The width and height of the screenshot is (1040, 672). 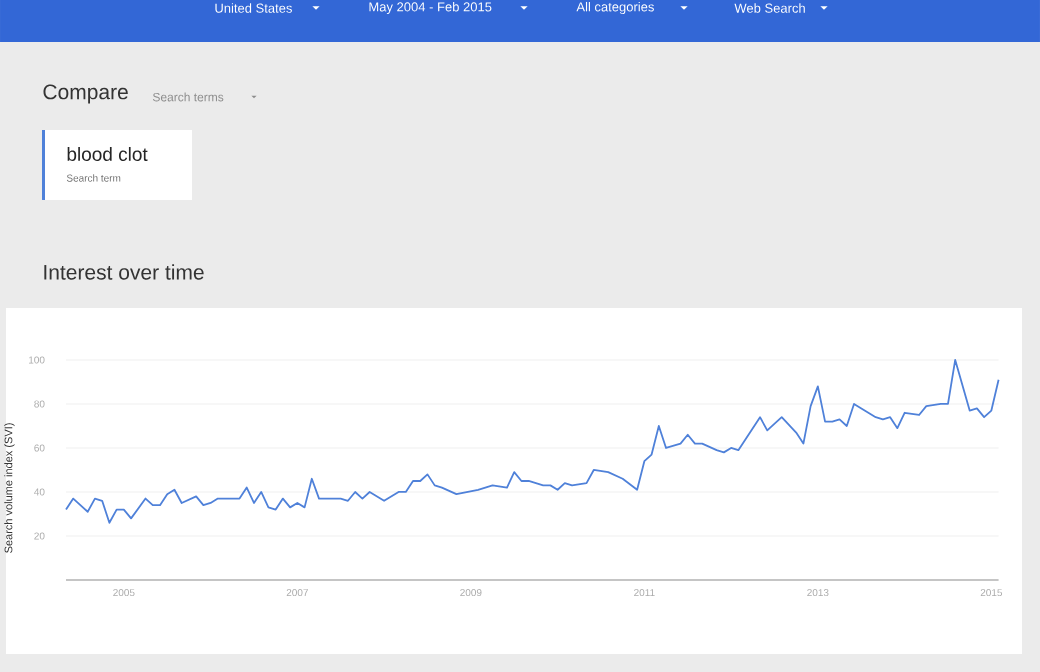 I want to click on text: blood clot, so click(x=107, y=154).